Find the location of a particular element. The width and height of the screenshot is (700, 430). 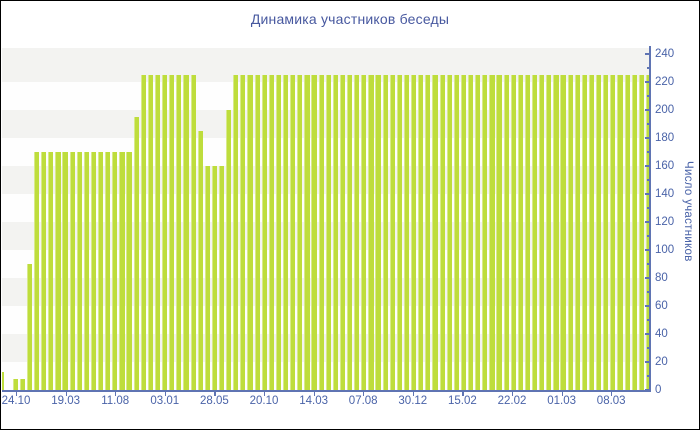

x-tick-label: 19.03 is located at coordinates (65, 401).